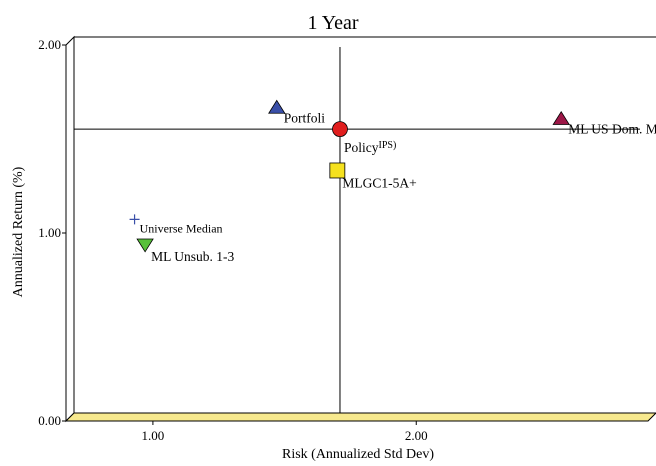  I want to click on point-label-text: Universe Median, so click(181, 228).